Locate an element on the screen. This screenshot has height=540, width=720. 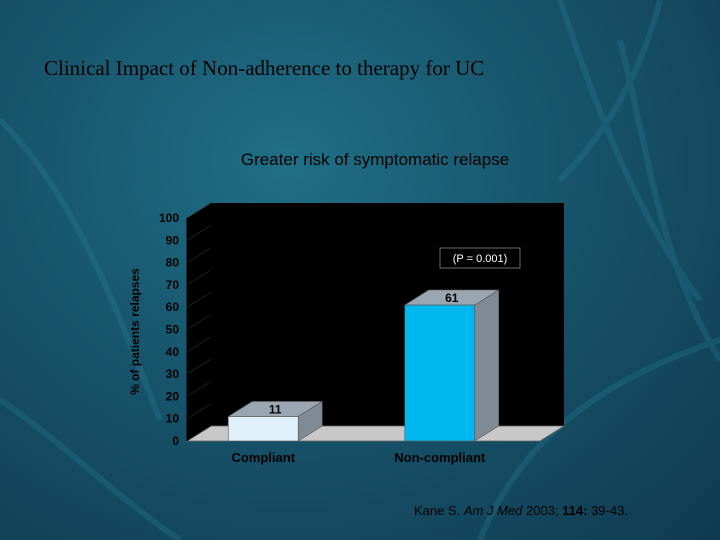
citation-volume: 114: is located at coordinates (575, 510).